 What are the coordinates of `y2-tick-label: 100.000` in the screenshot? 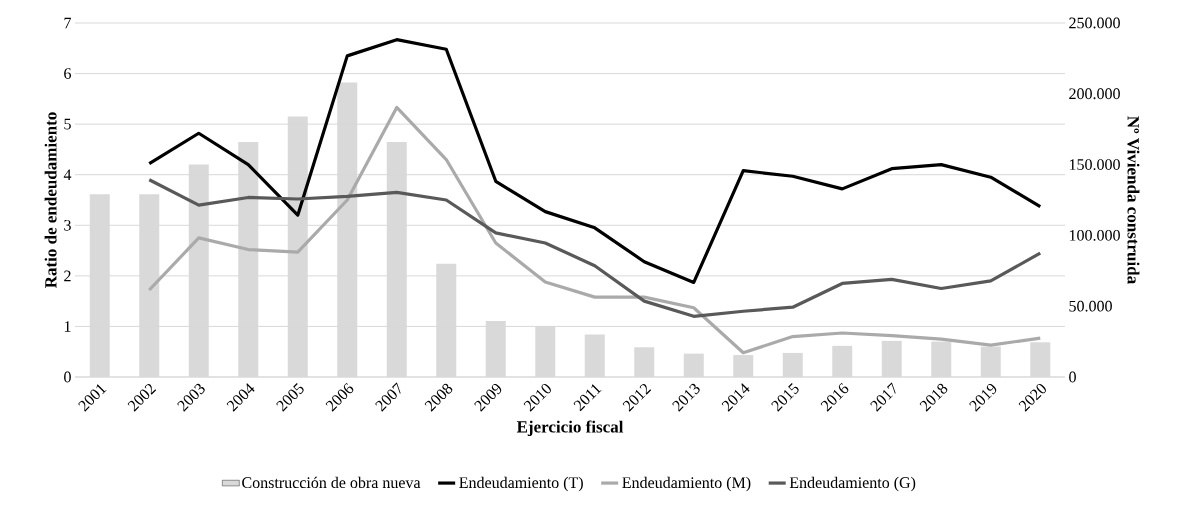 It's located at (1094, 235).